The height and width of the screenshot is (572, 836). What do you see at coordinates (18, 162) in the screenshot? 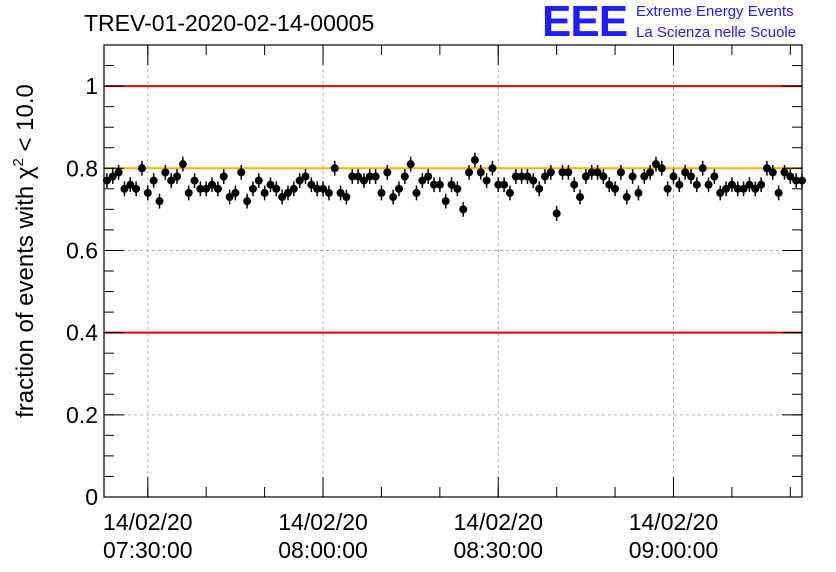
I see `y-label-superscript: 2` at bounding box center [18, 162].